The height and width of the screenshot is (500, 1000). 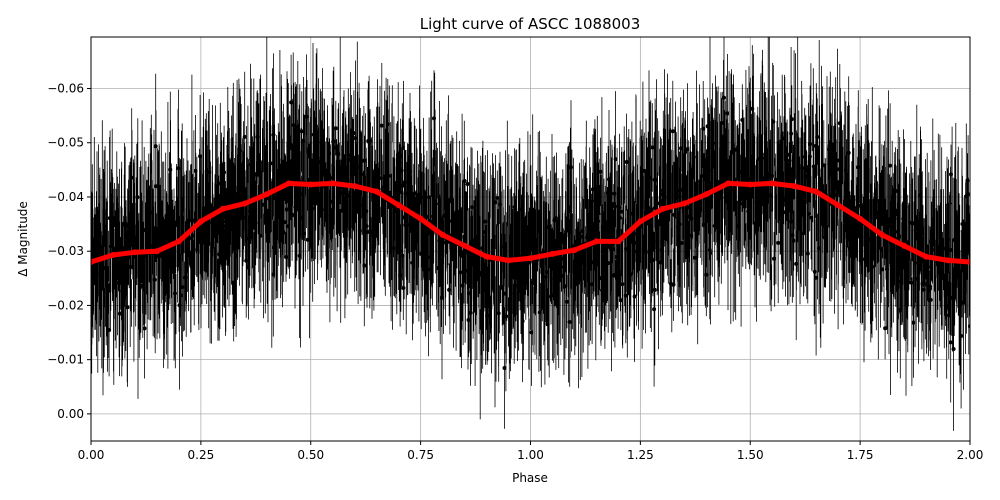 I want to click on y-axis-ticks: −0.06 −0.05 −0.04 −0.03 −0.02 −0.01 0.00, so click(x=69, y=251).